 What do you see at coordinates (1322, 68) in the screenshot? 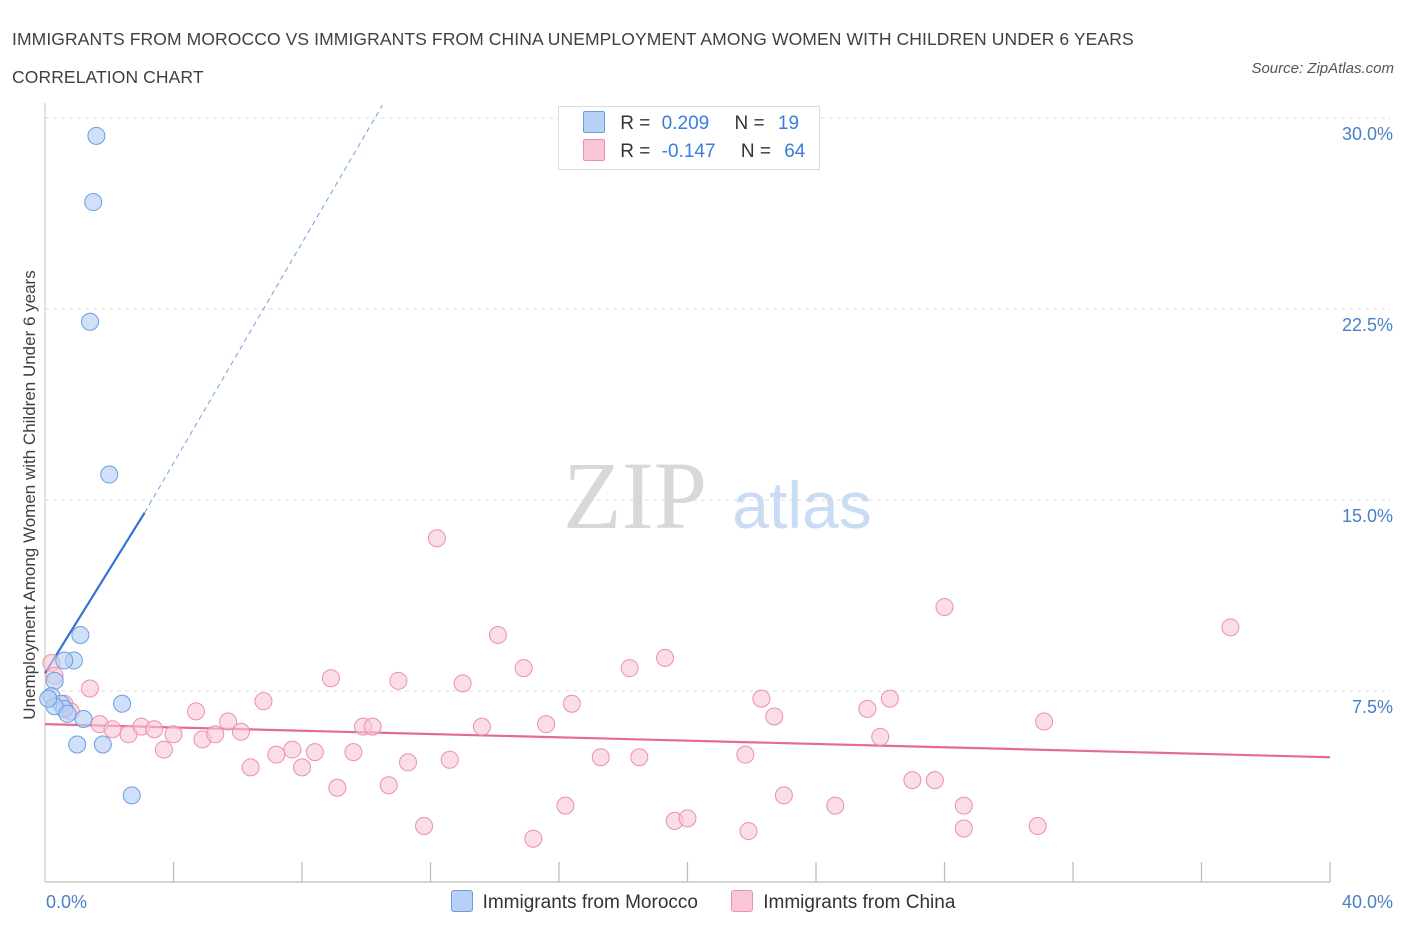
I see `source-credit: Source: ZipAtlas.com` at bounding box center [1322, 68].